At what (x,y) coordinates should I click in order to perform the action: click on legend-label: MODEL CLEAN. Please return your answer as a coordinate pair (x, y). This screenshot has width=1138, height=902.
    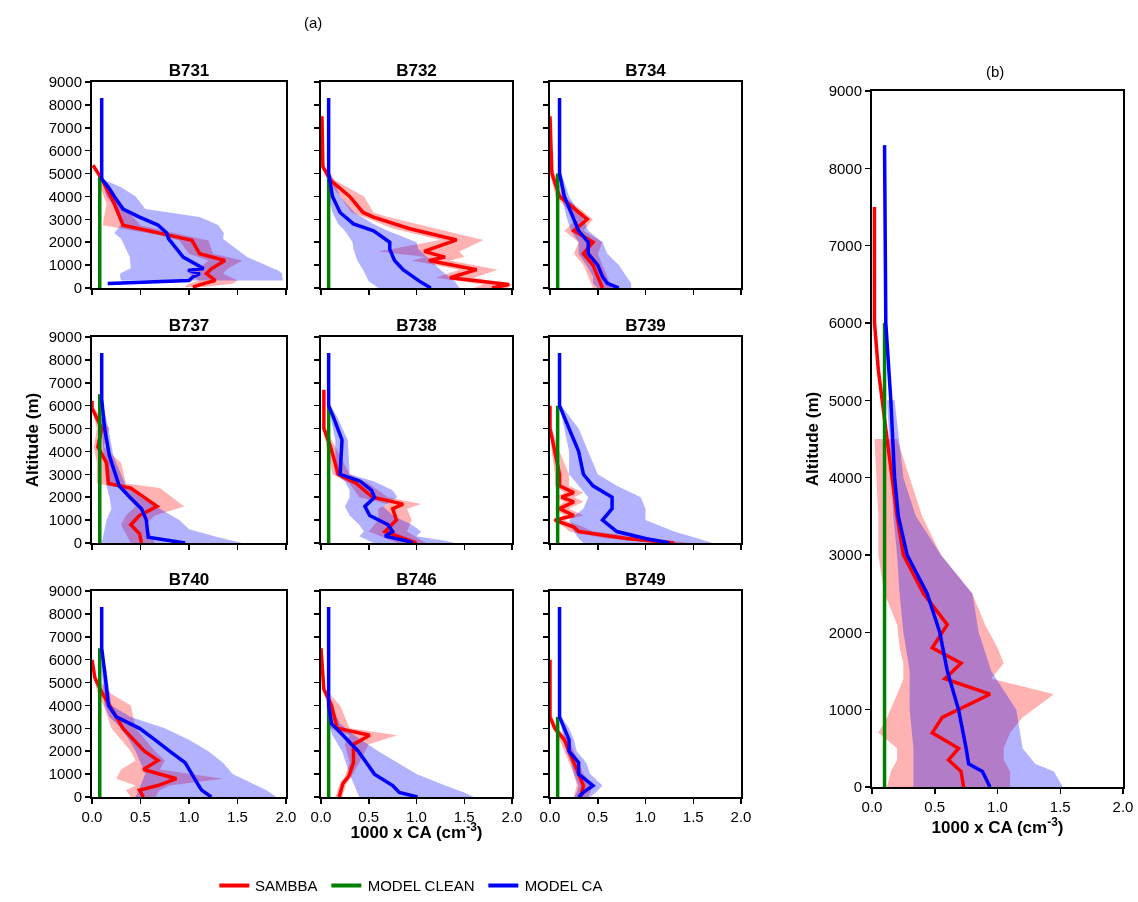
    Looking at the image, I should click on (421, 885).